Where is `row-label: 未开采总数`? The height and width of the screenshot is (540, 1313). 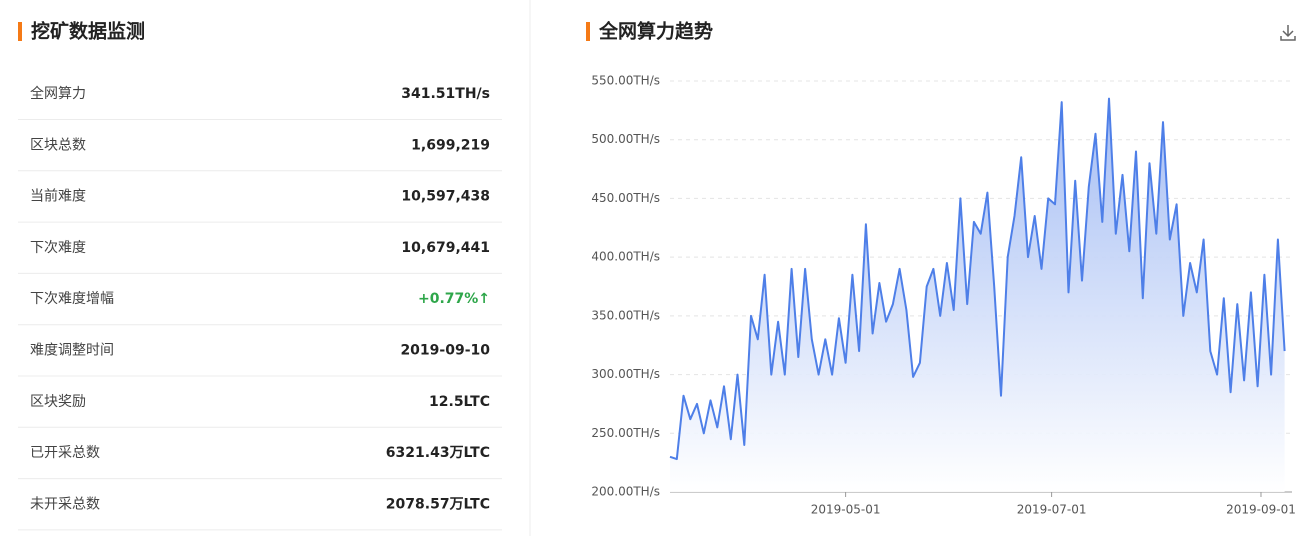
row-label: 未开采总数 is located at coordinates (65, 504).